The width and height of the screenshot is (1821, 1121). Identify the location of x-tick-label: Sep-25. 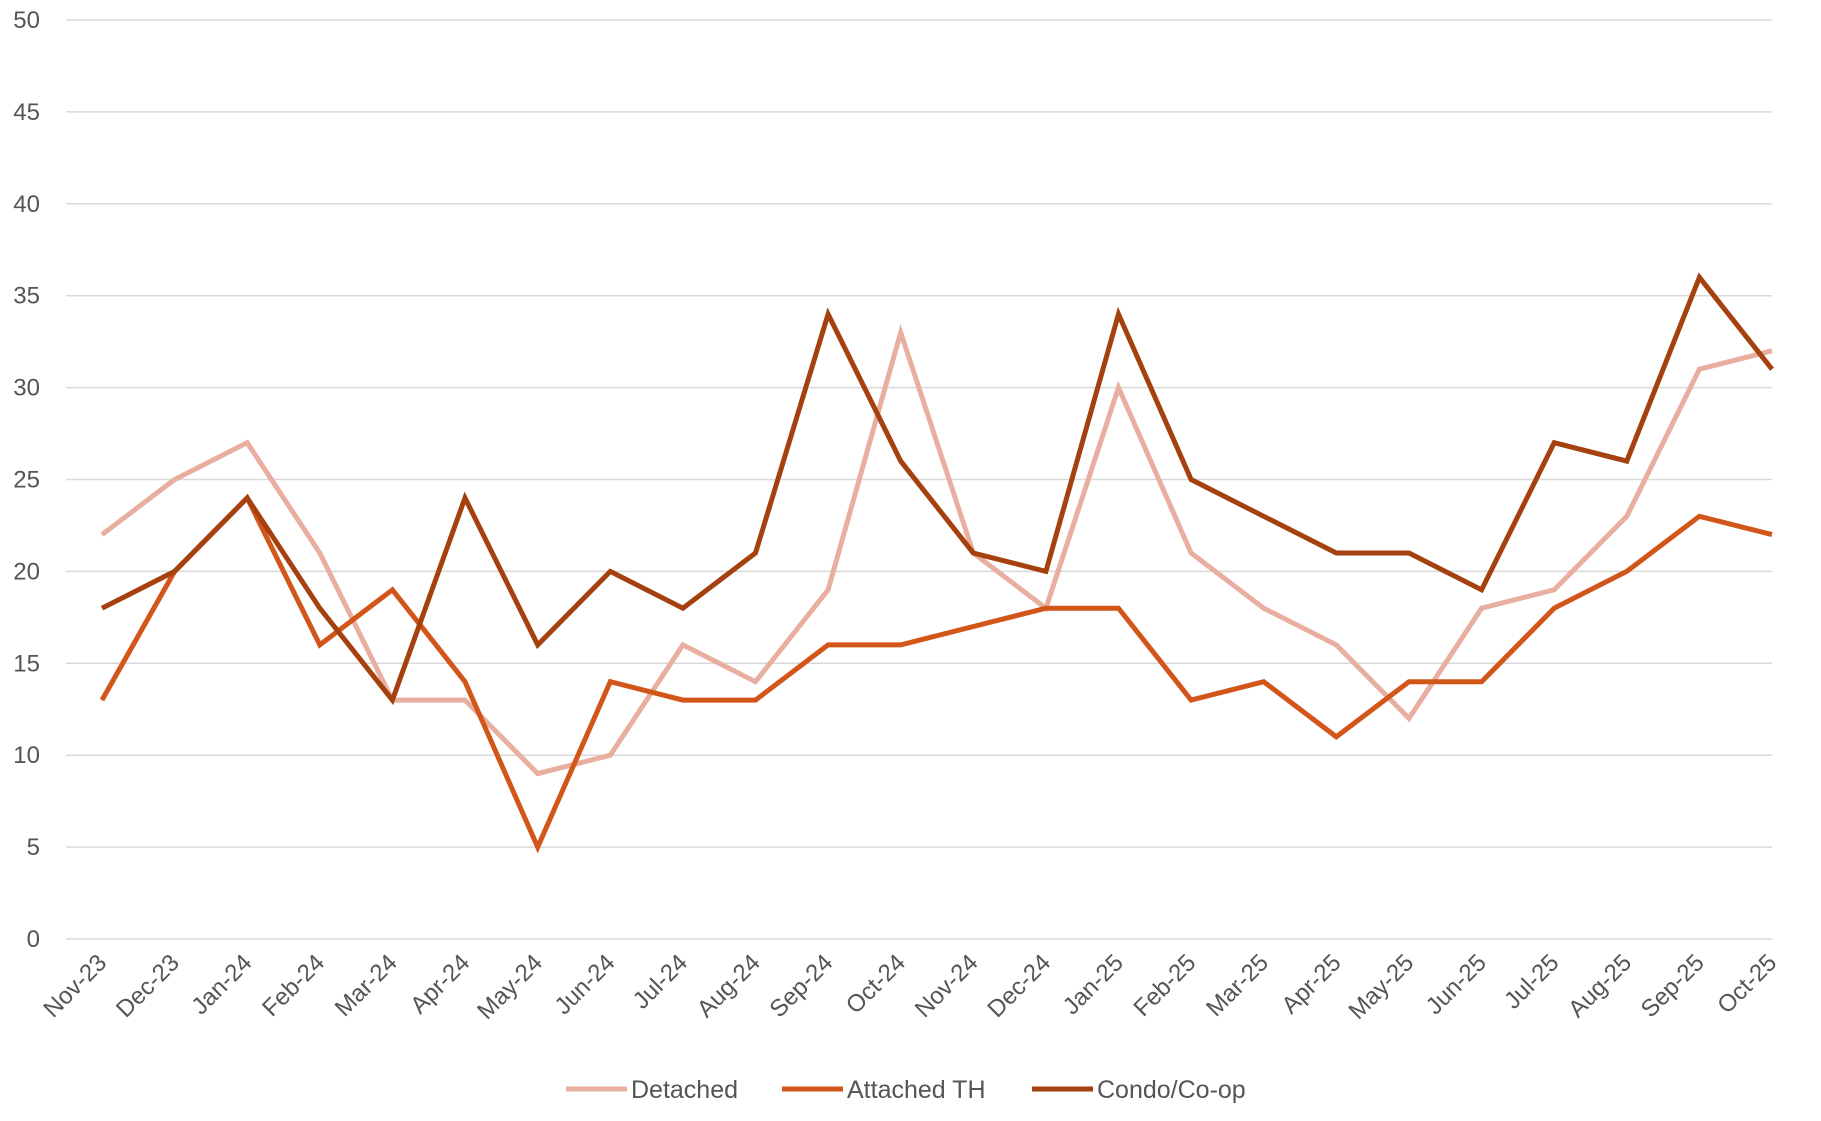
(1673, 986).